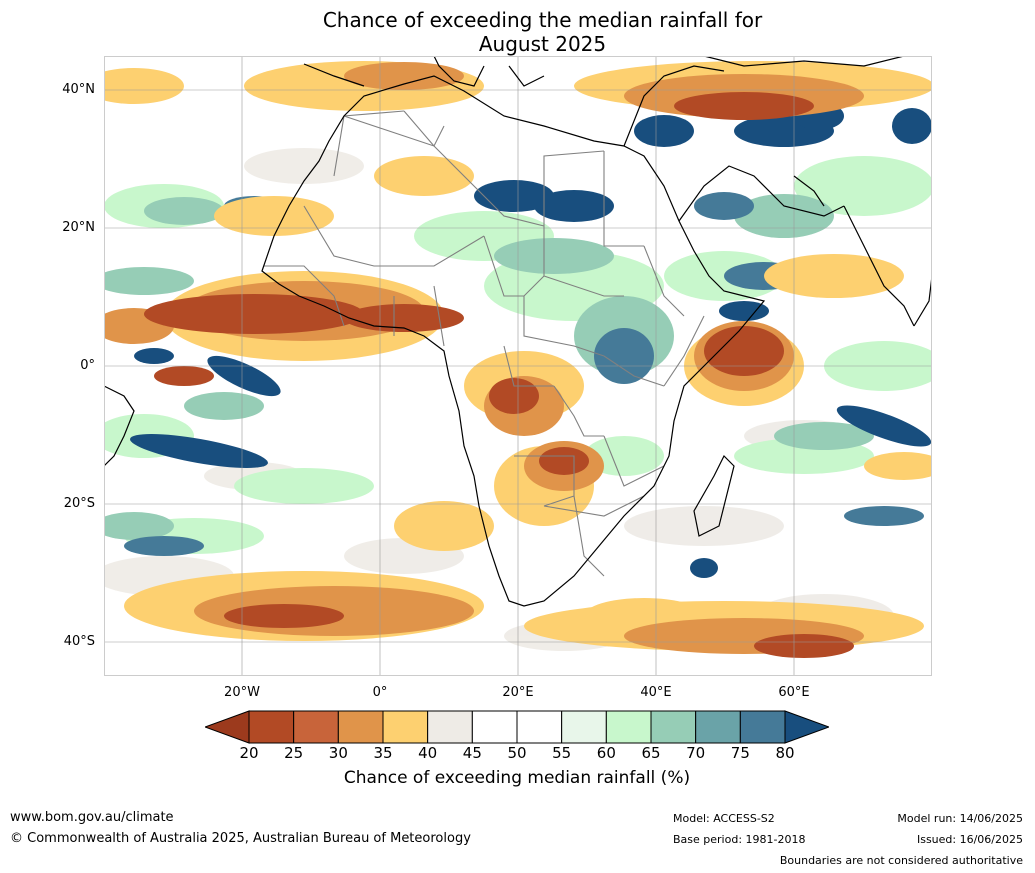 The width and height of the screenshot is (1035, 873). What do you see at coordinates (724, 818) in the screenshot?
I see `footer-model: Model: ACCESS-S2` at bounding box center [724, 818].